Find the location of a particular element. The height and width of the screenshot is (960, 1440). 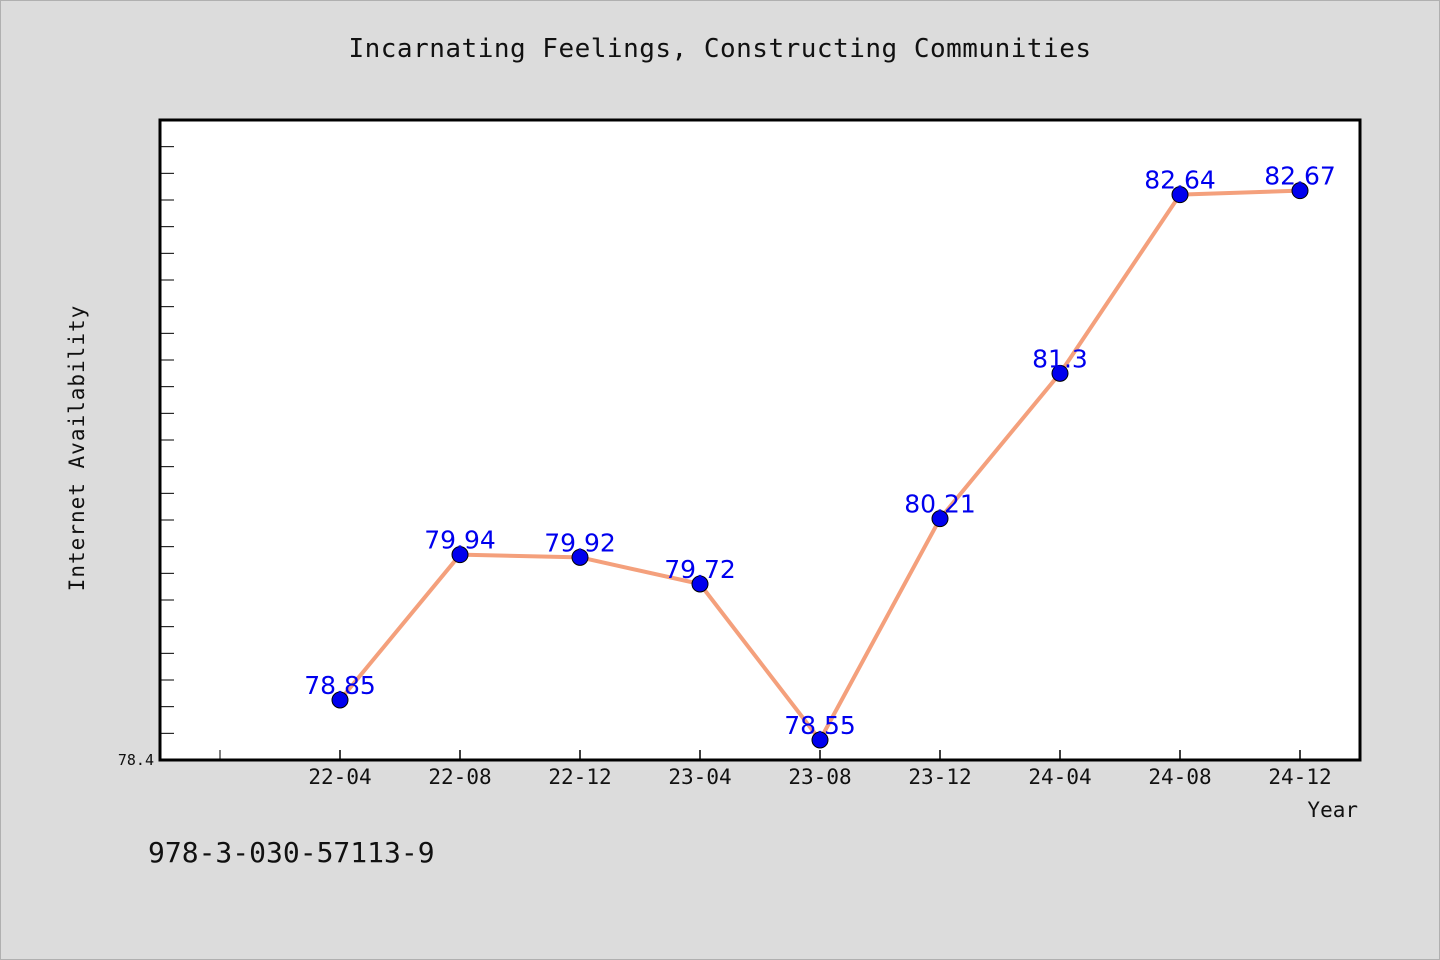

data-label: 80.21 is located at coordinates (940, 504).